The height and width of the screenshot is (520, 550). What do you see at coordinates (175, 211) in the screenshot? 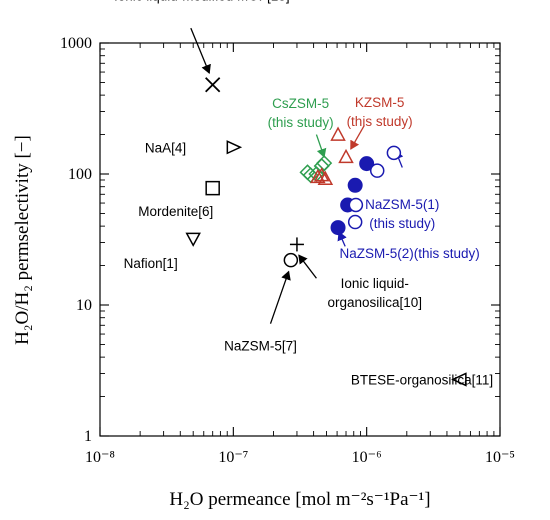
I see `annotation-label: Mordenite[6]` at bounding box center [175, 211].